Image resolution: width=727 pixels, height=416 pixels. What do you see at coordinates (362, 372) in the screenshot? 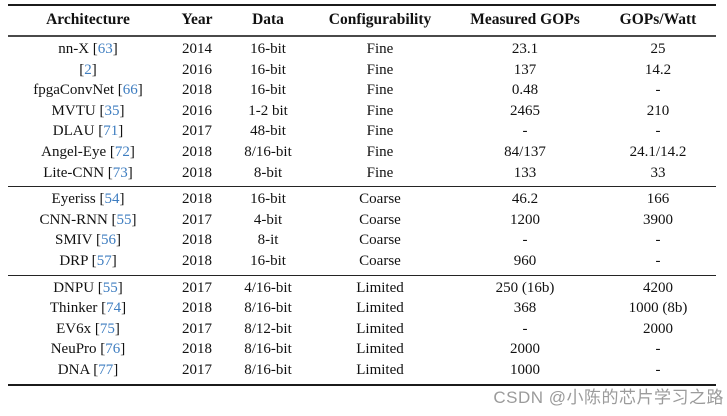
I see `table-row: DNA [77] 2017 8/16-bit Limited 1000 -` at bounding box center [362, 372].